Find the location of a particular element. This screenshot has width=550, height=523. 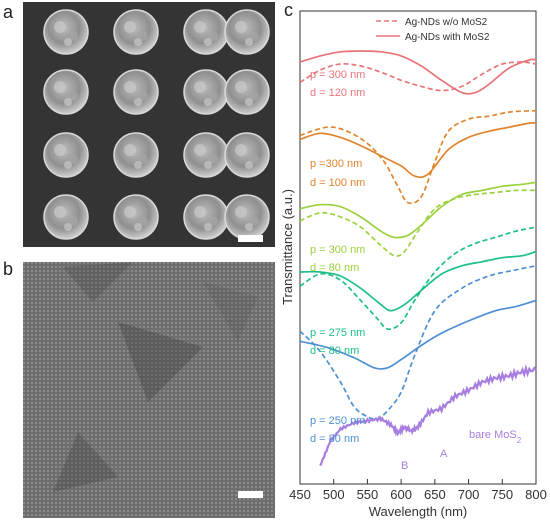

x-tick-label: 600 is located at coordinates (401, 494).